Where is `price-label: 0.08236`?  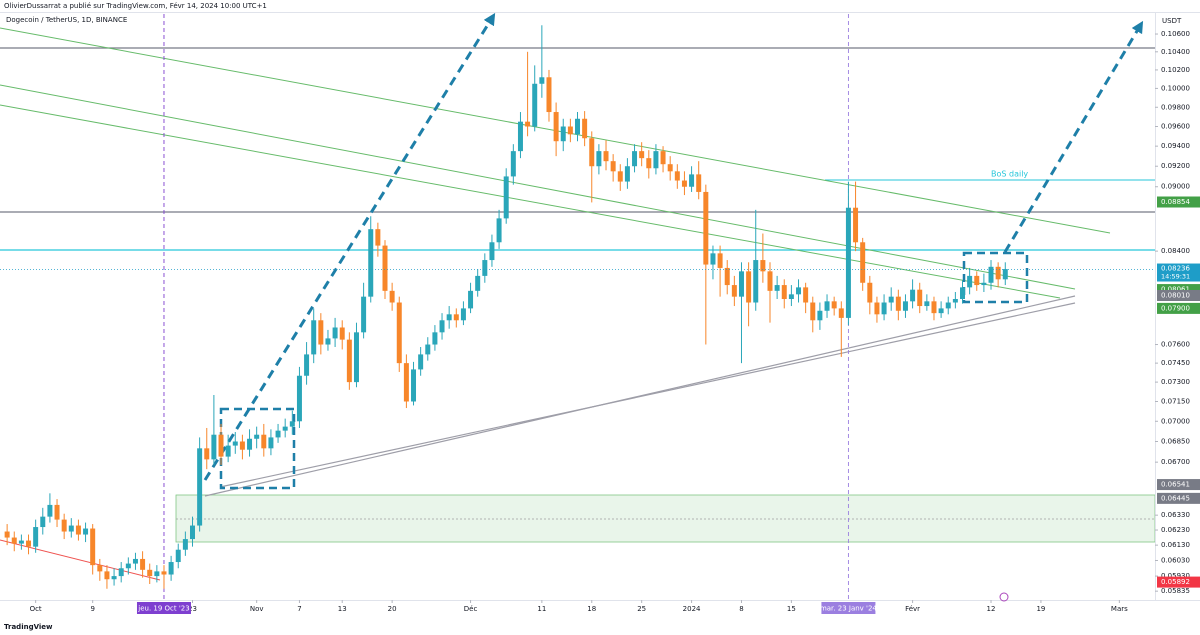 price-label: 0.08236 is located at coordinates (1175, 269).